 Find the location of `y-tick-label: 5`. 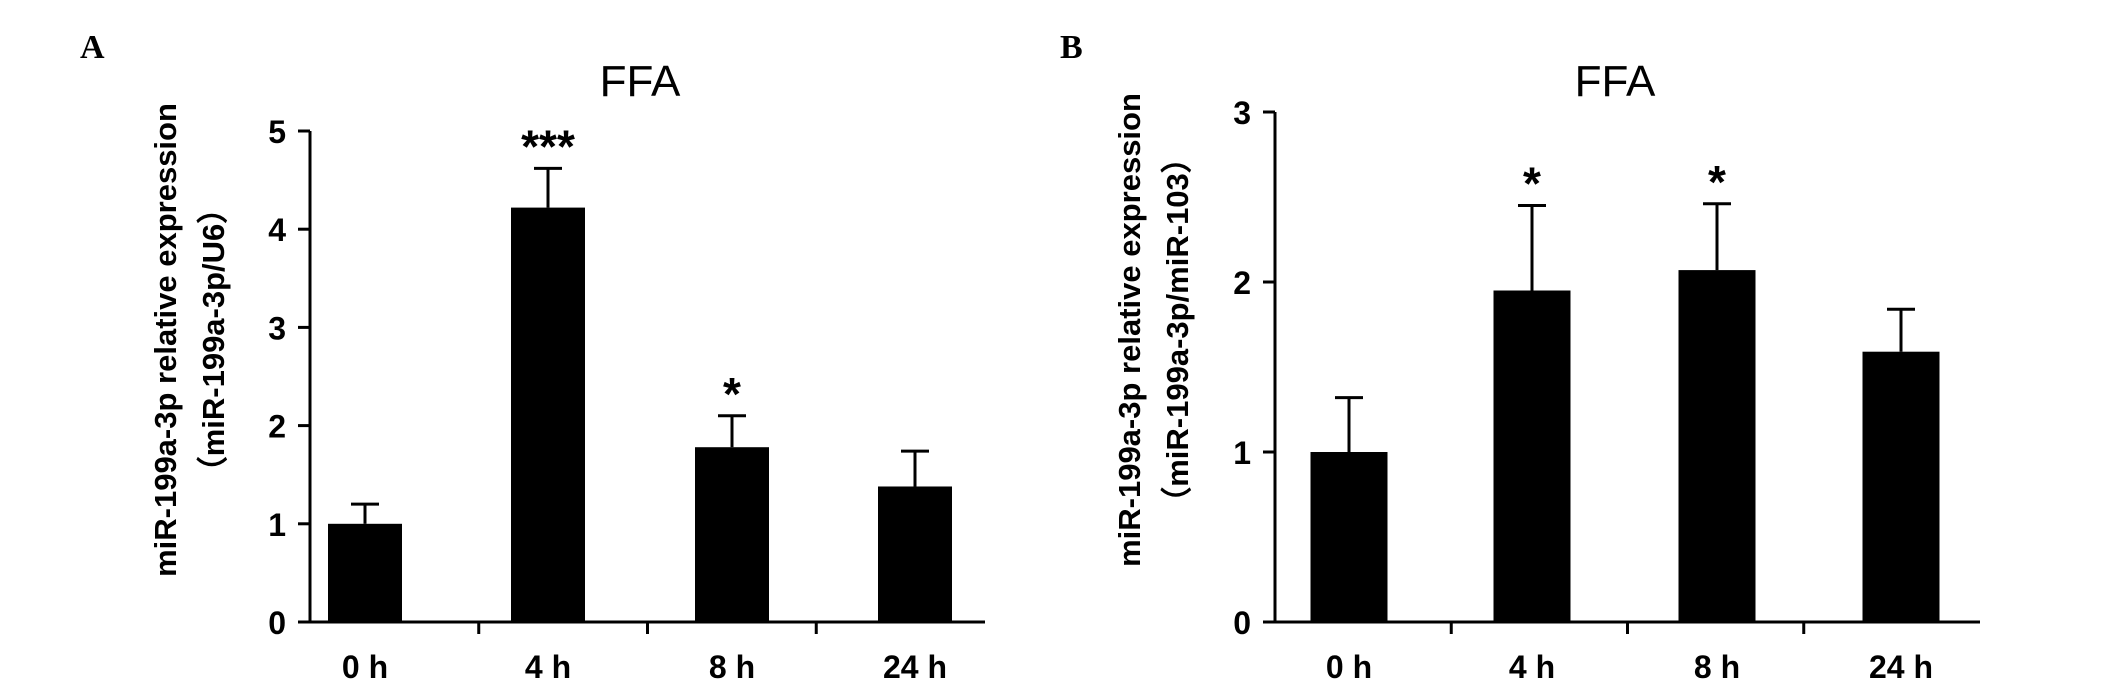

y-tick-label: 5 is located at coordinates (277, 132).